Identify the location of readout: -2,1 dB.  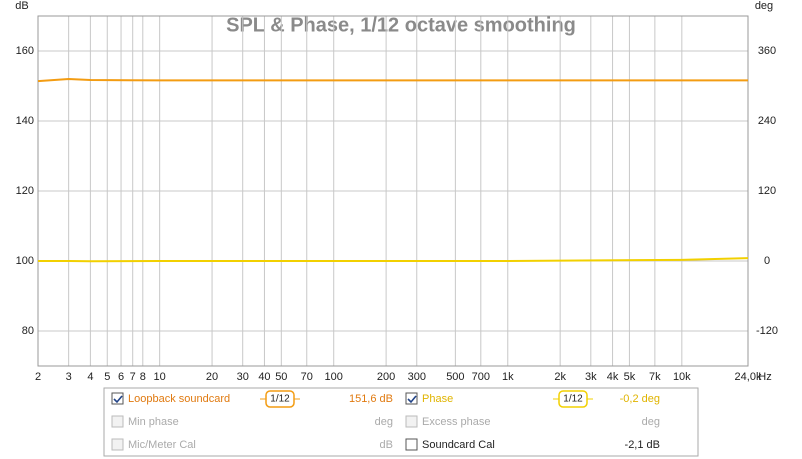
(642, 445).